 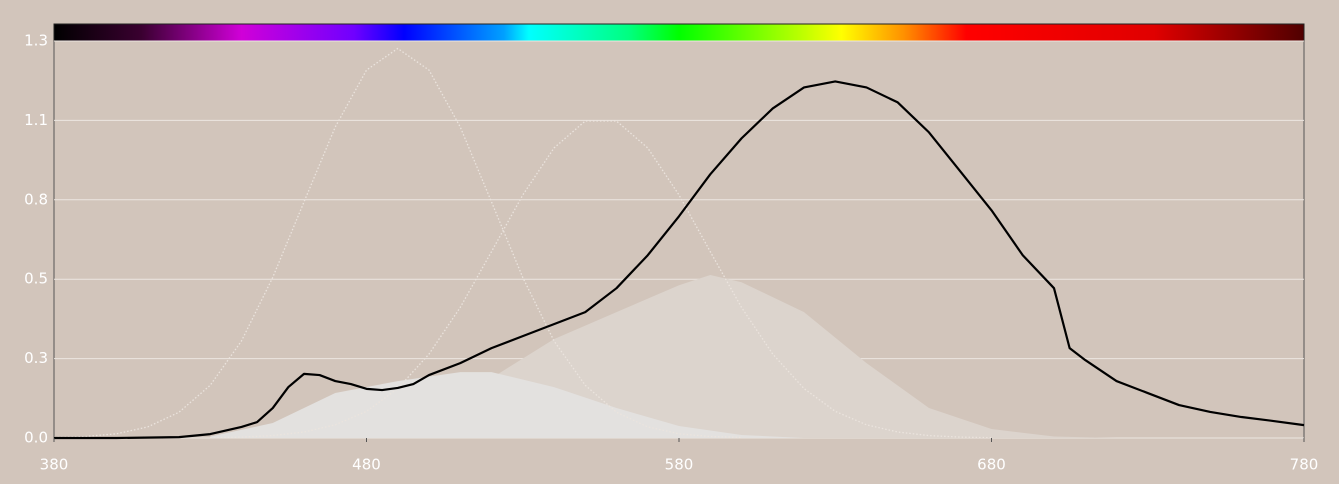 What do you see at coordinates (36, 199) in the screenshot?
I see `y-tick-label: 0.8` at bounding box center [36, 199].